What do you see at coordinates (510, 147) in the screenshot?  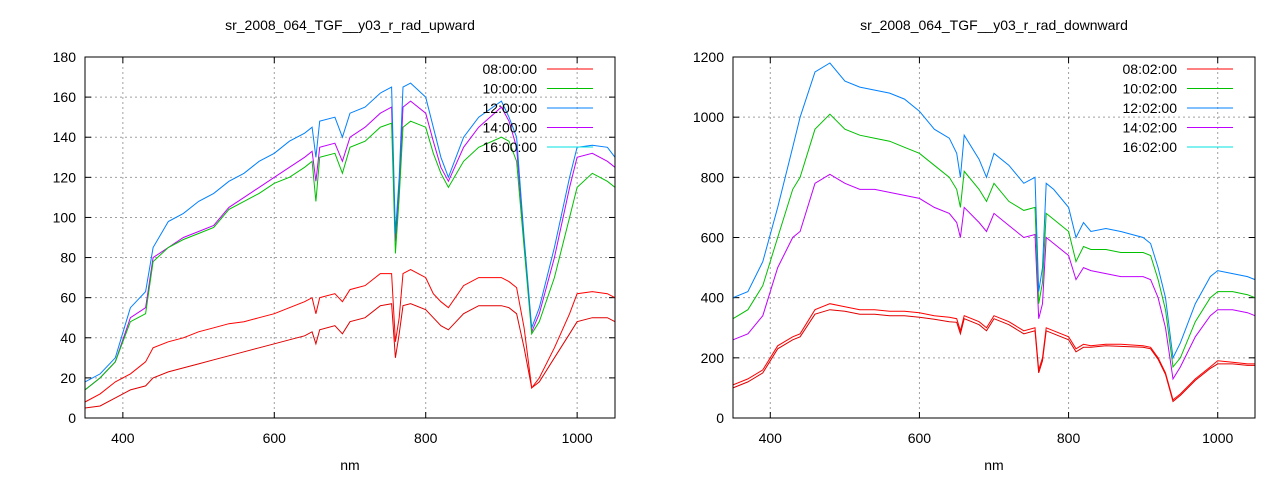 I see `legend-label: 16:00:00` at bounding box center [510, 147].